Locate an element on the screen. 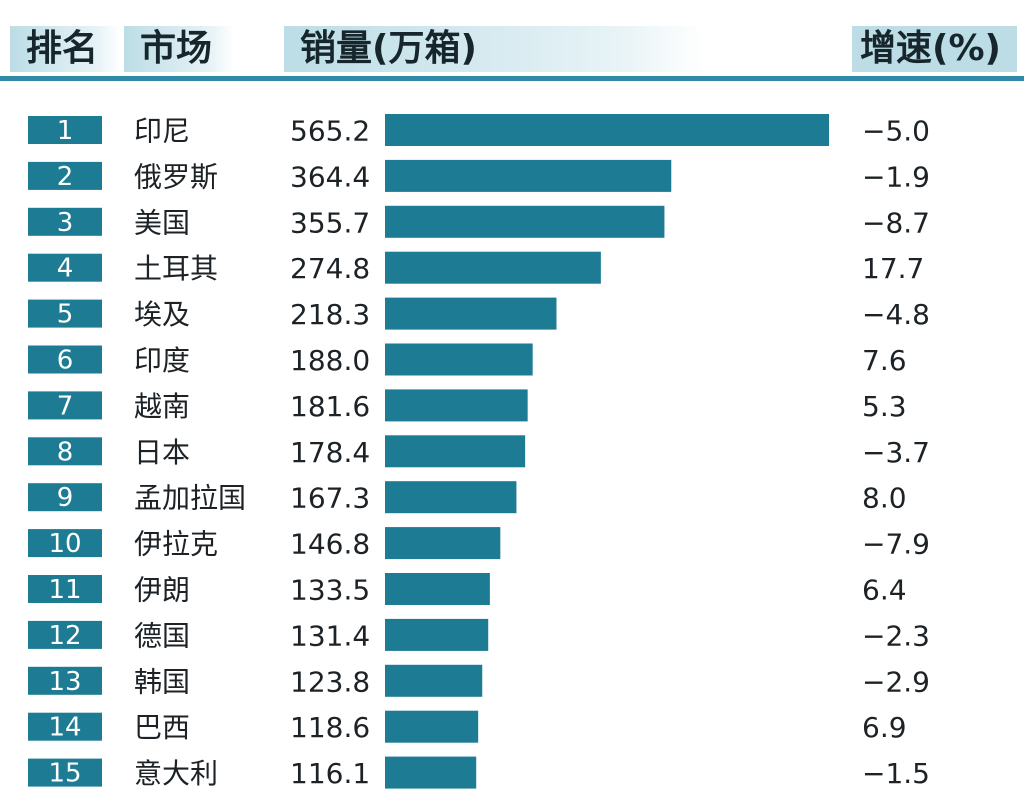  sales-value-label: 355.7 is located at coordinates (330, 222).